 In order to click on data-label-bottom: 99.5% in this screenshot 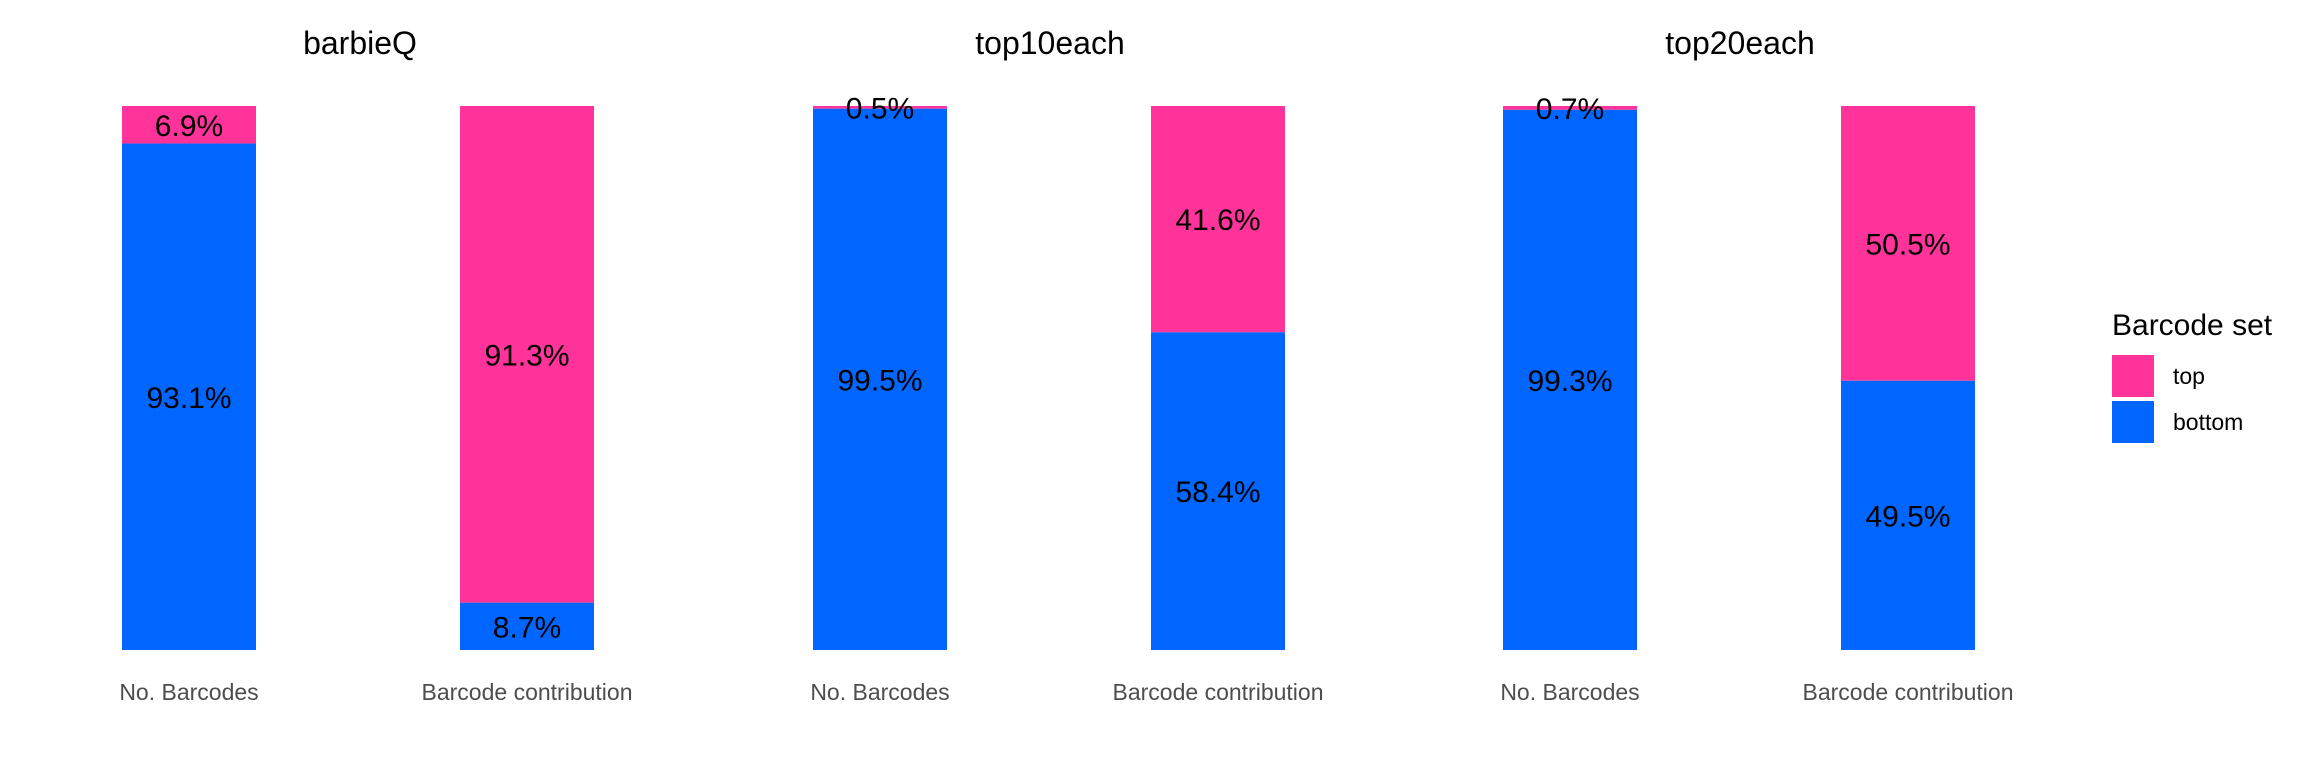, I will do `click(879, 380)`.